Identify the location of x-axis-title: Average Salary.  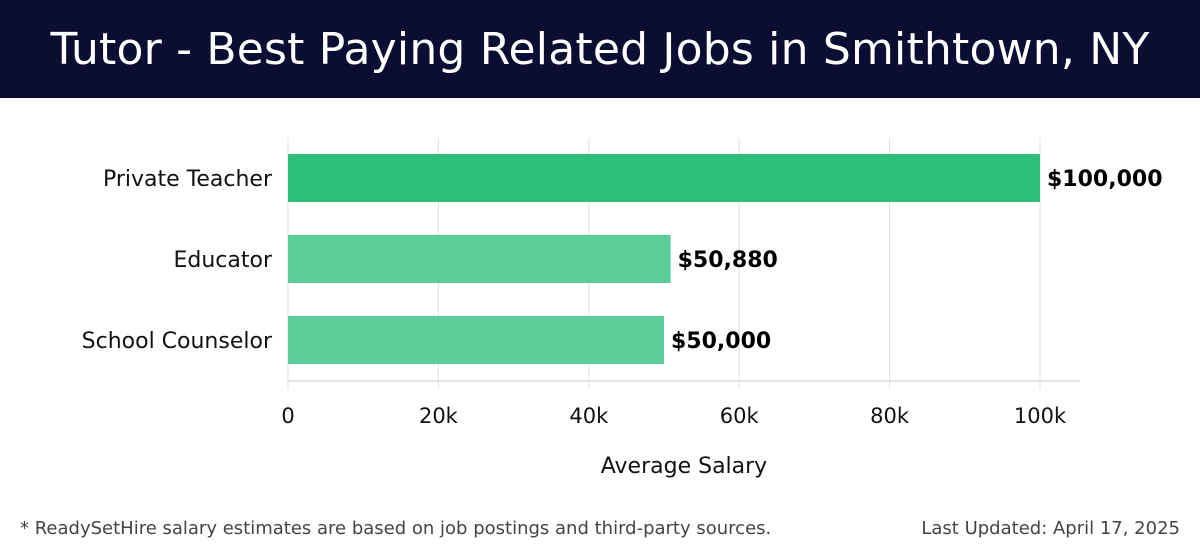
(684, 466).